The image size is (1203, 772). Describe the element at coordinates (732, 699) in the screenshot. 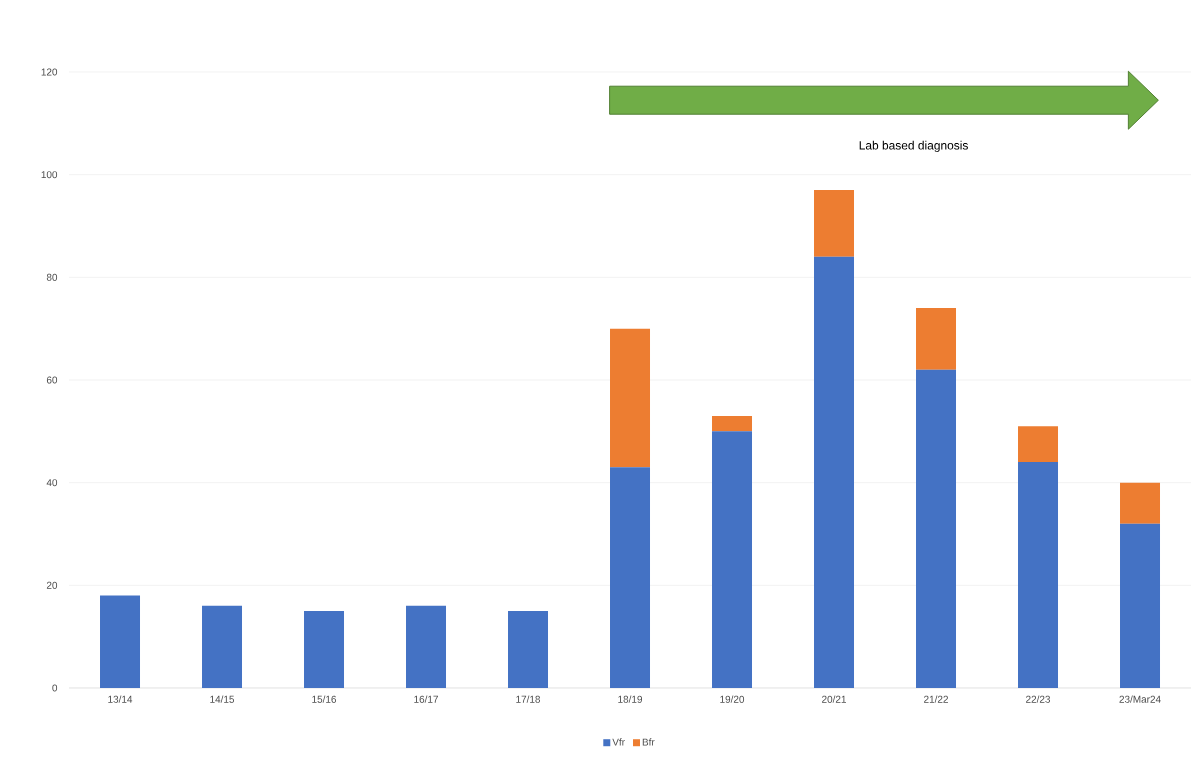

I see `x-tick-label: 19/20` at that location.